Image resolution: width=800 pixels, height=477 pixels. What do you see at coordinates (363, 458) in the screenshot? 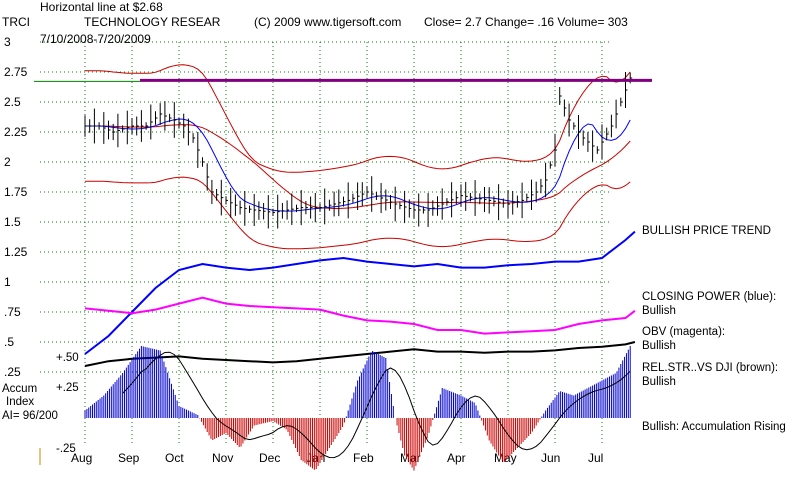
I see `x-tick-label: Feb` at bounding box center [363, 458].